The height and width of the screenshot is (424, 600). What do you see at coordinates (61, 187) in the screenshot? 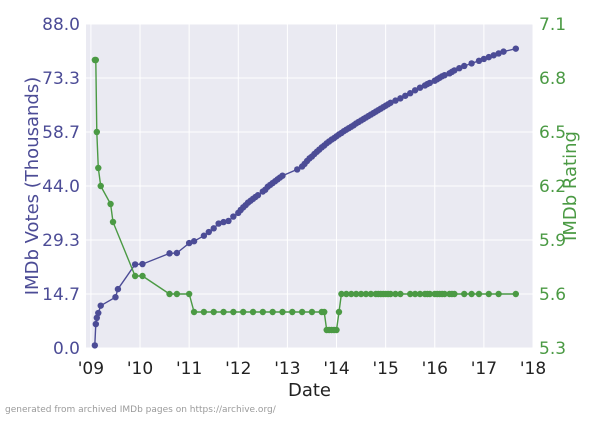
I see `y-tick-label: 44.0` at bounding box center [61, 187].